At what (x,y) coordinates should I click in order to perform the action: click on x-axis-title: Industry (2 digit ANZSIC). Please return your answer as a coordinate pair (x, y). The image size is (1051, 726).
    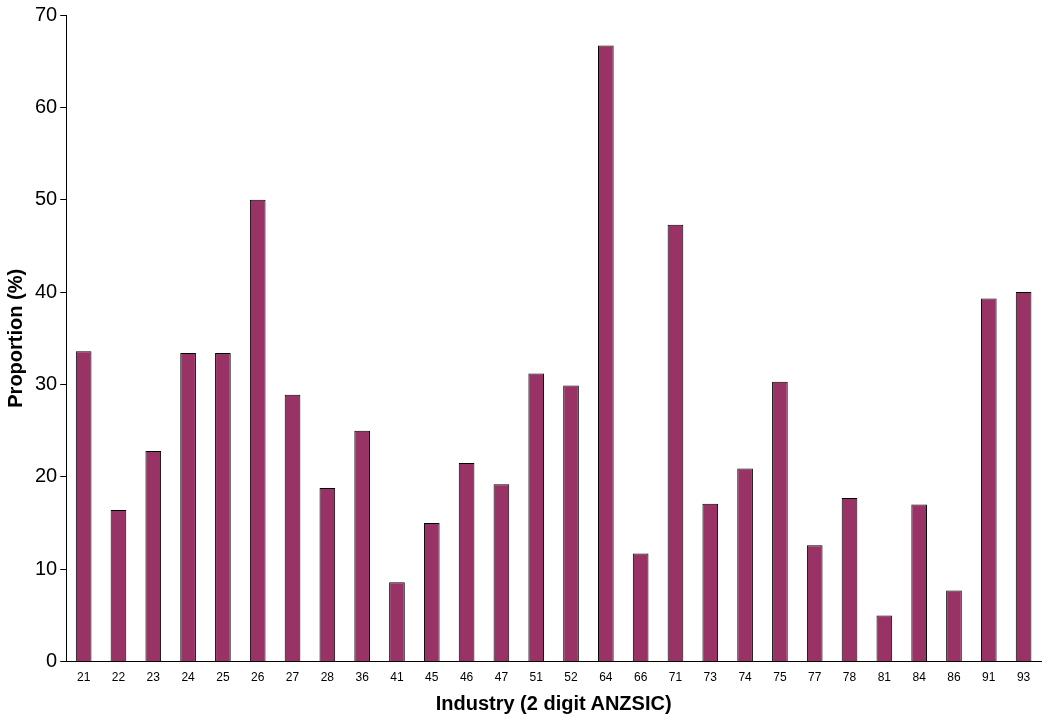
    Looking at the image, I should click on (553, 702).